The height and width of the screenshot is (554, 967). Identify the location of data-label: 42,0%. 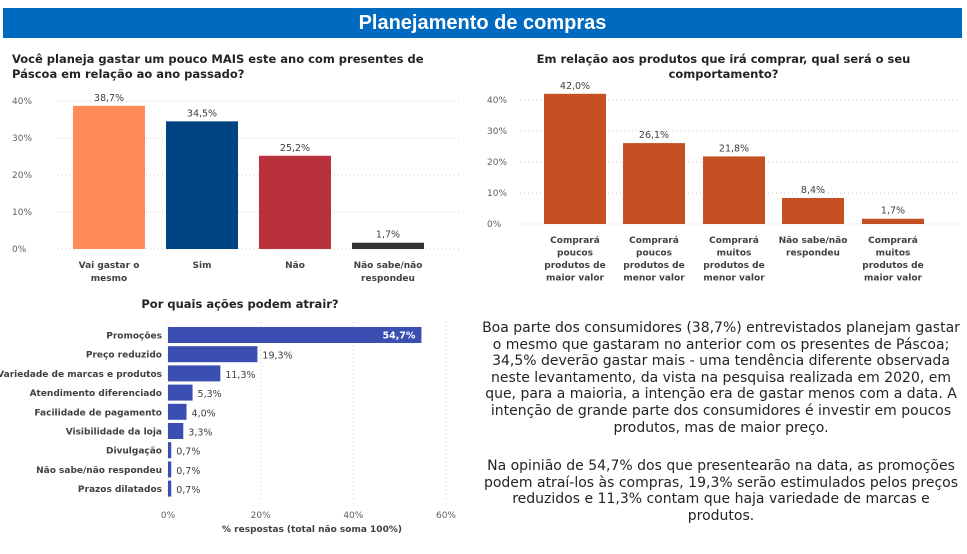
(575, 86).